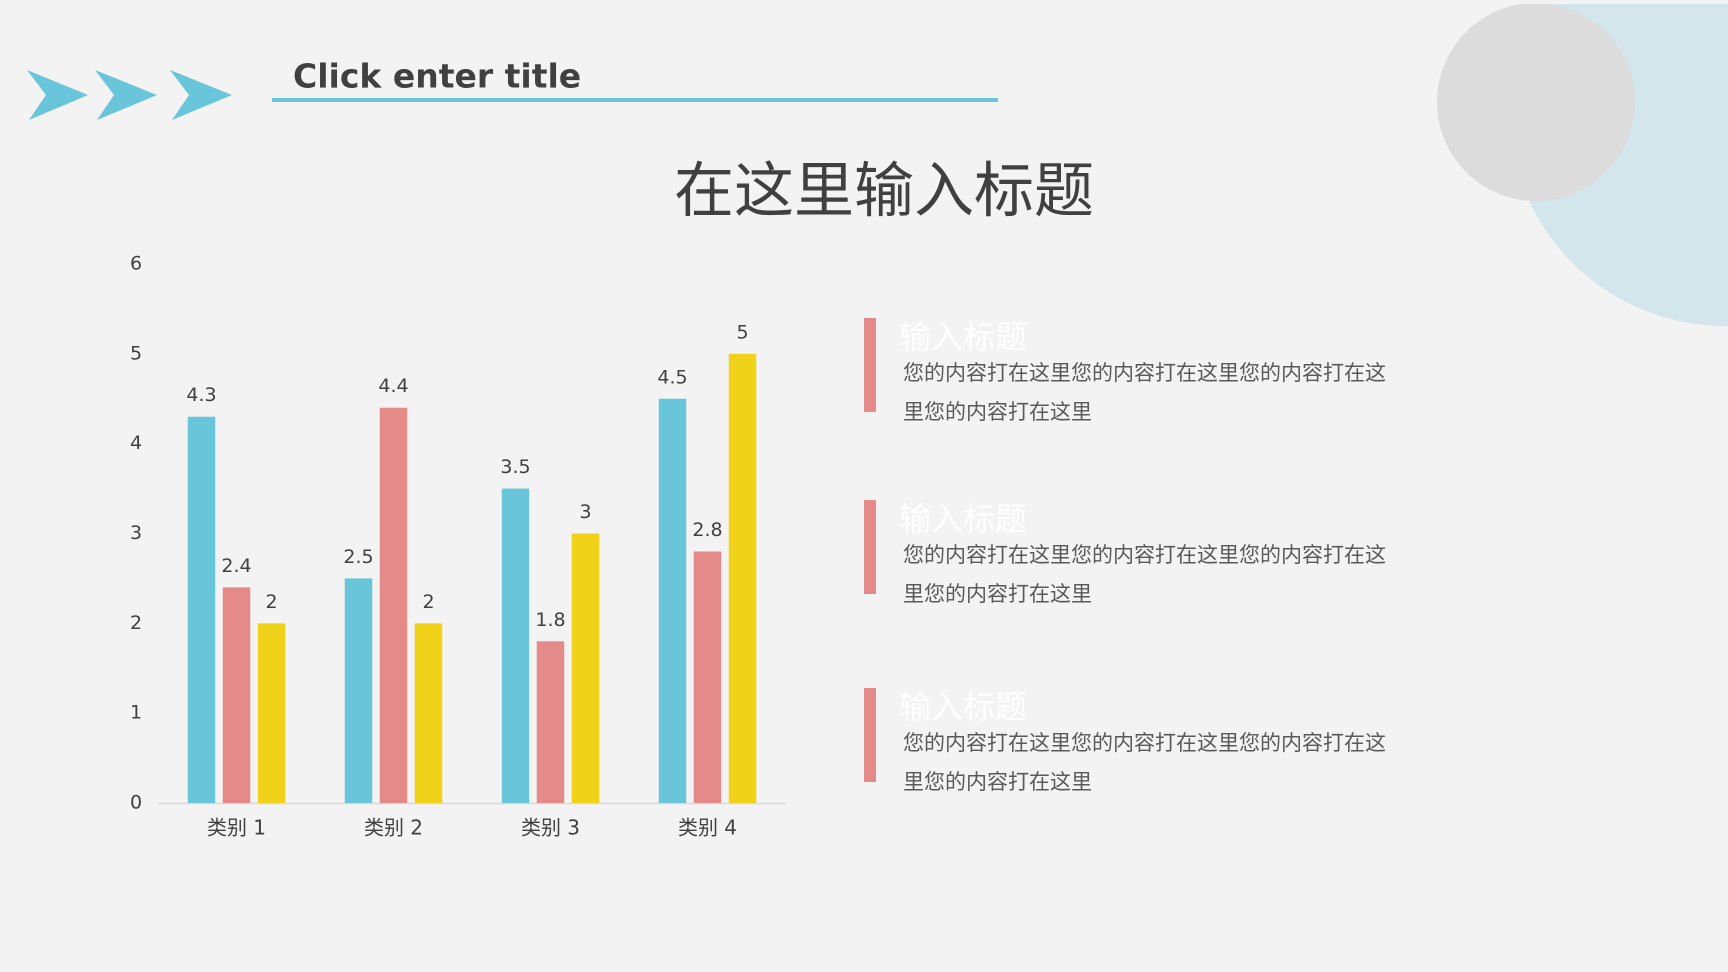  I want to click on data-label: 4.5, so click(672, 377).